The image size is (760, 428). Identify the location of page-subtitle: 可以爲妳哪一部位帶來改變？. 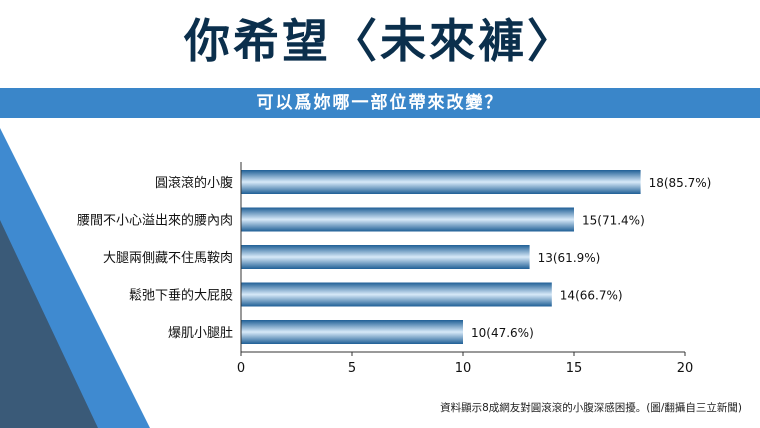
(380, 103).